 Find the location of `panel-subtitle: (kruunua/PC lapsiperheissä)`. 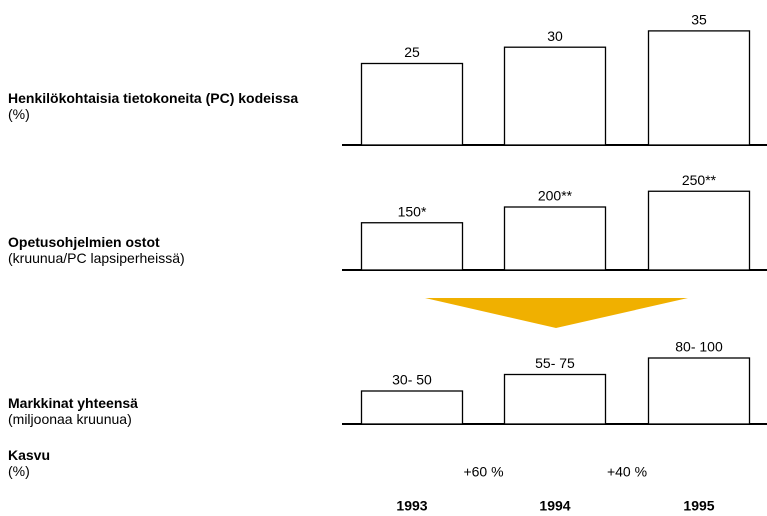

panel-subtitle: (kruunua/PC lapsiperheissä) is located at coordinates (96, 258).